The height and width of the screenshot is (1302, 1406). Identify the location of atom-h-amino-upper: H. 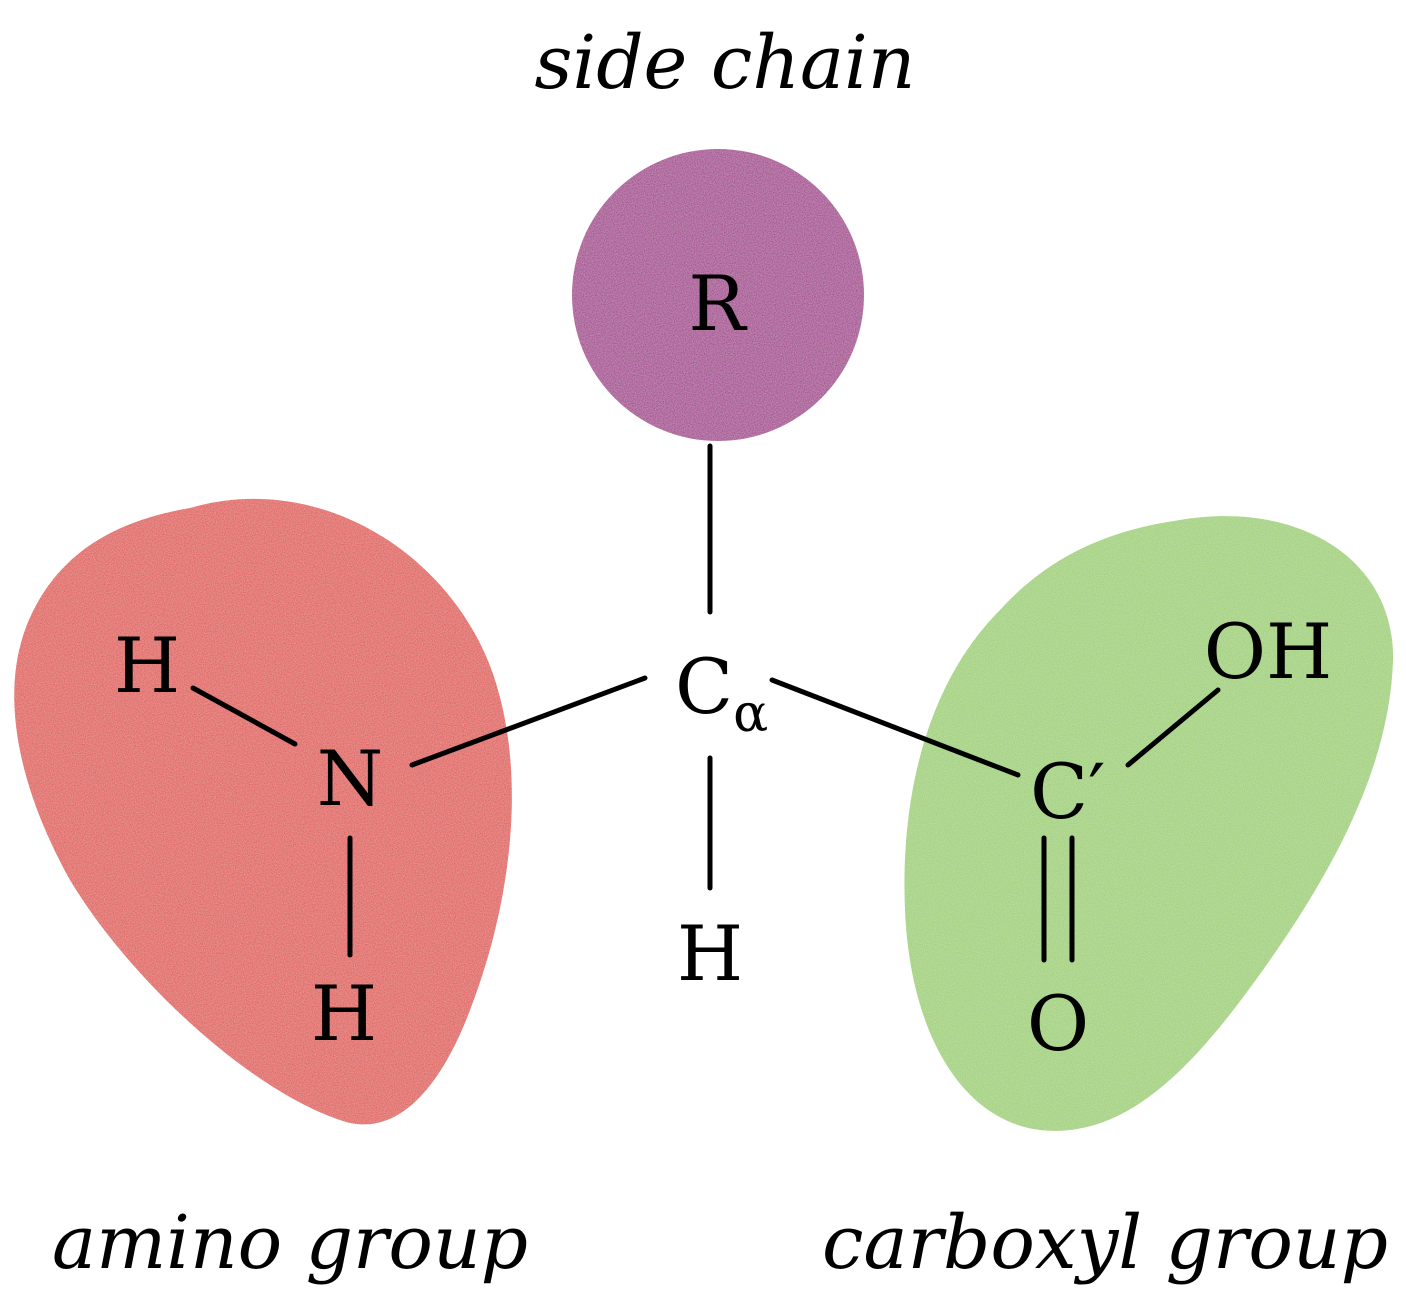
(147, 665).